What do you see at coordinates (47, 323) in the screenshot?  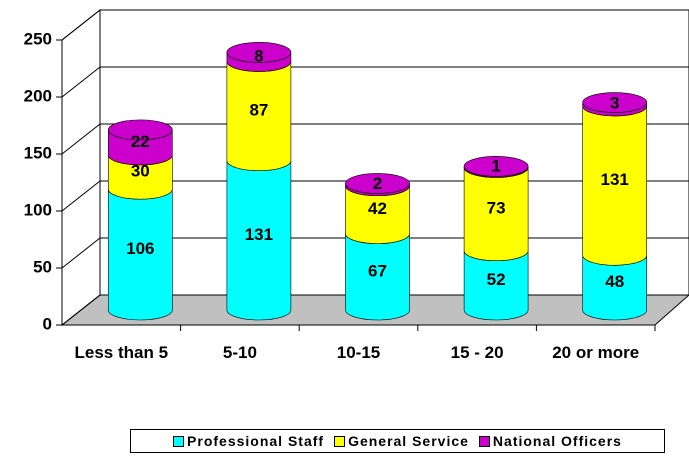 I see `y-tick-label: 0` at bounding box center [47, 323].